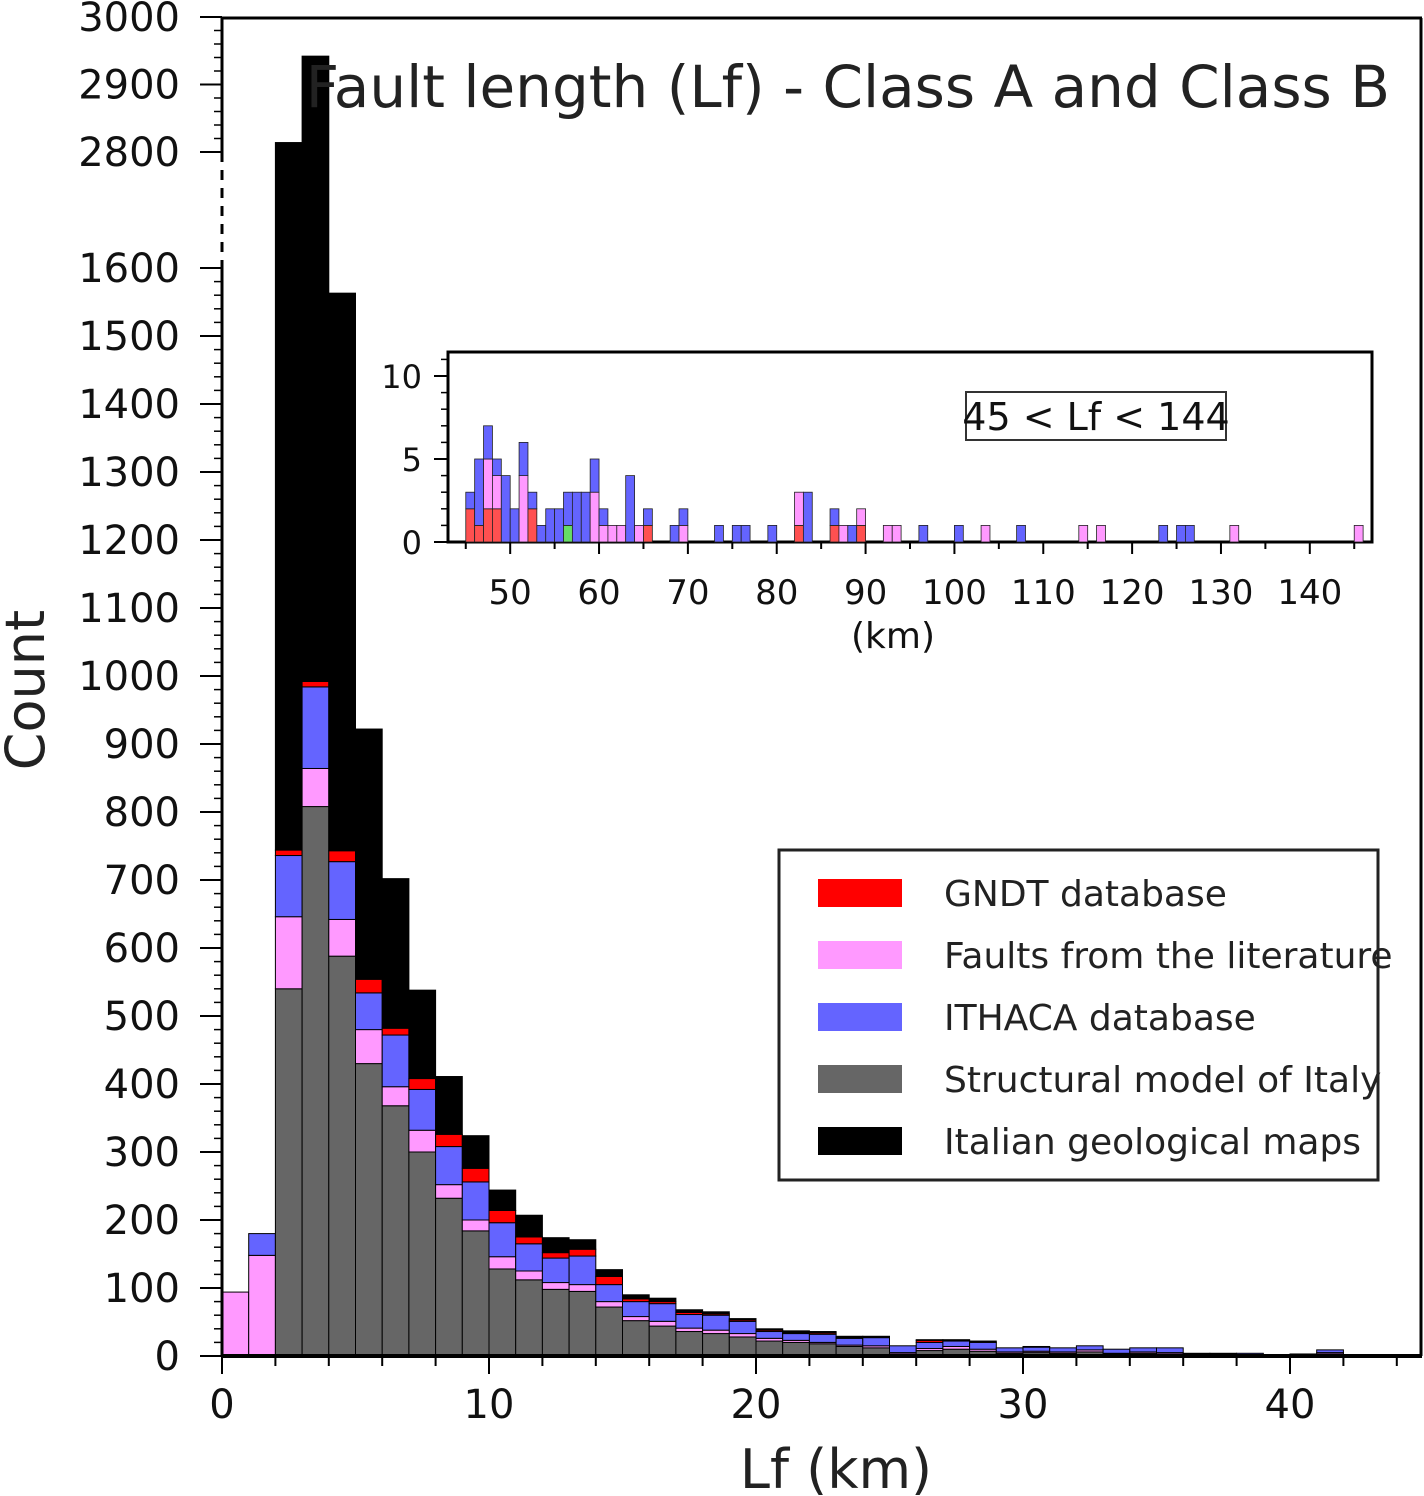  Describe the element at coordinates (129, 405) in the screenshot. I see `y-tick-label: 1400` at that location.